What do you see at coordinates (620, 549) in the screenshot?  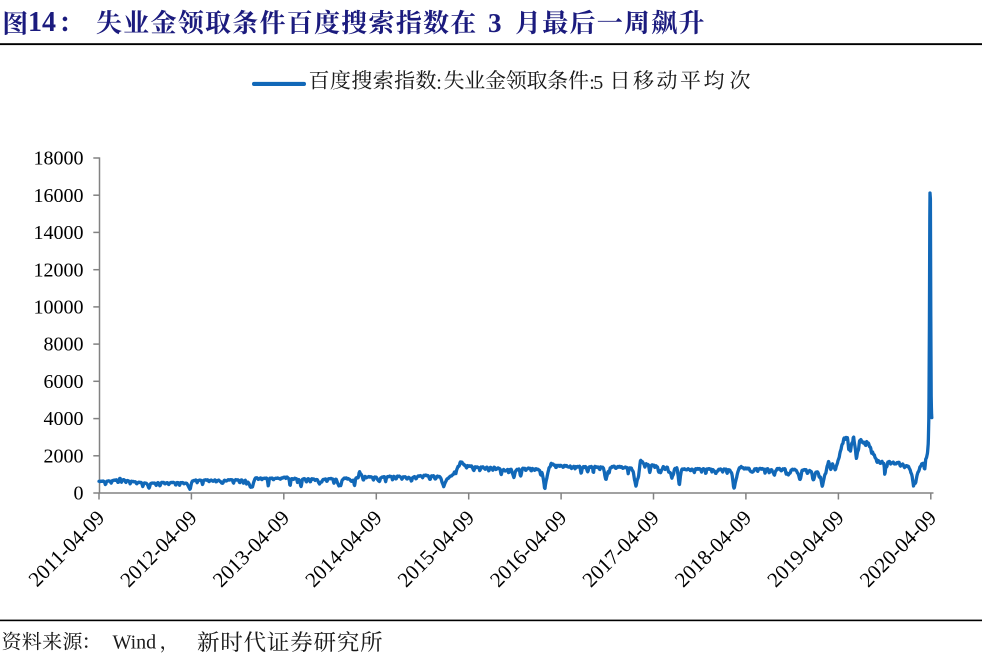 I see `svg-text: 2017-04-09` at bounding box center [620, 549].